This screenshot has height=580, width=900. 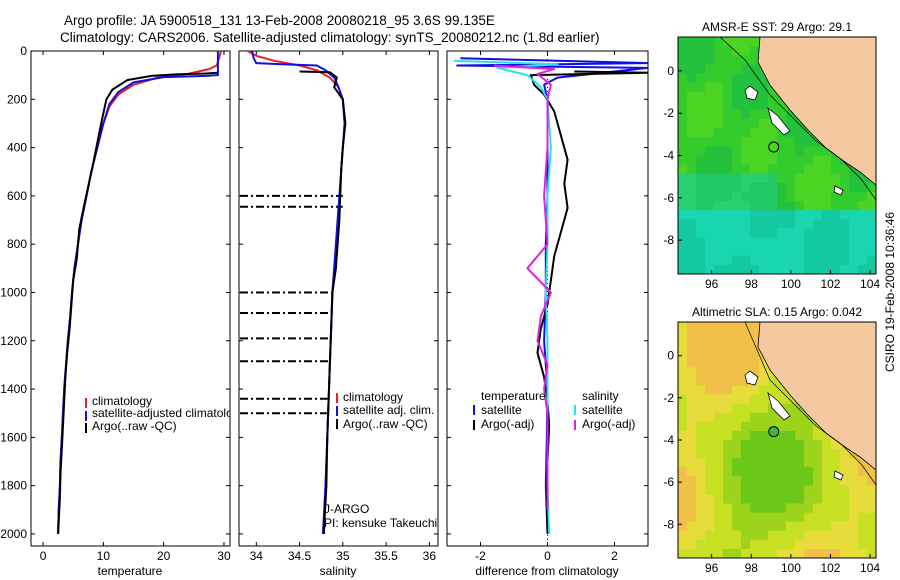 I want to click on y-tick-label: 2000, so click(x=13, y=534).